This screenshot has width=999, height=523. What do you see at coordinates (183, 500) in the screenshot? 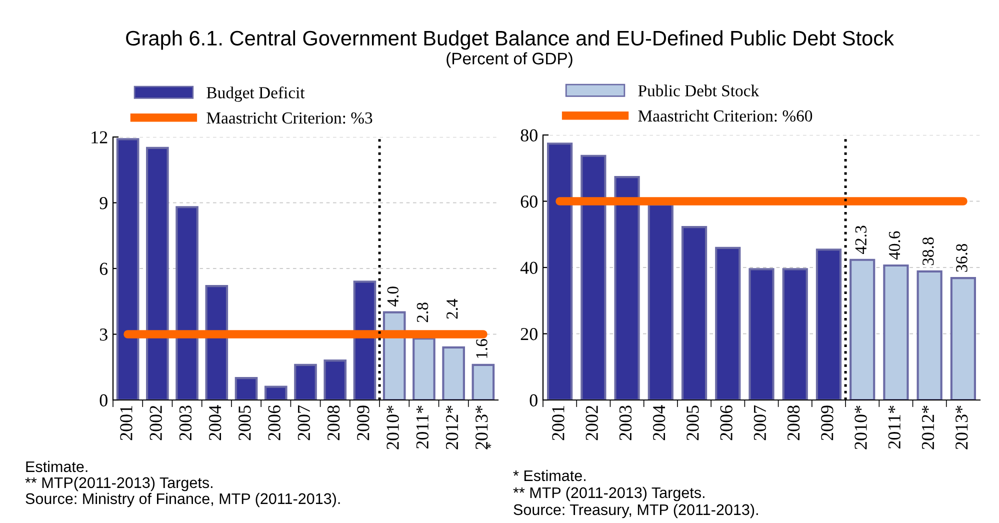
I see `source-note: Source: Ministry of Finance, MTP (2011-2013).` at bounding box center [183, 500].